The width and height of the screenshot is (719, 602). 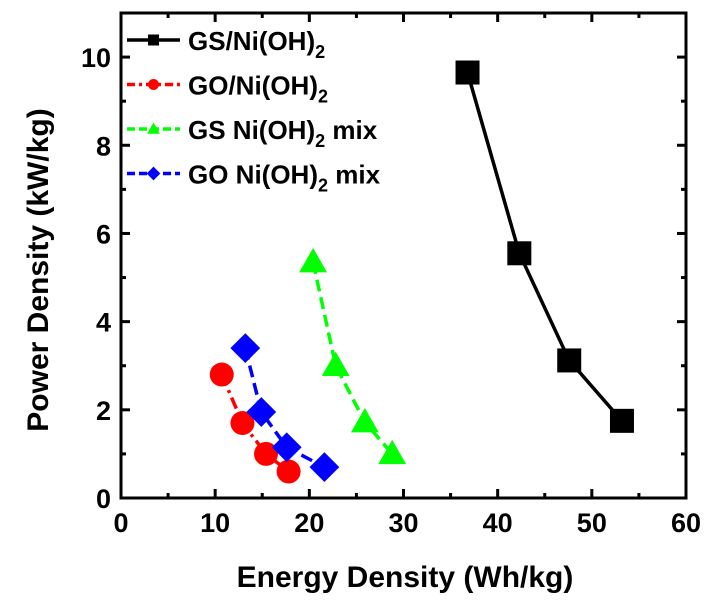 What do you see at coordinates (284, 178) in the screenshot?
I see `legend-label: GO Ni(OH)2 mix` at bounding box center [284, 178].